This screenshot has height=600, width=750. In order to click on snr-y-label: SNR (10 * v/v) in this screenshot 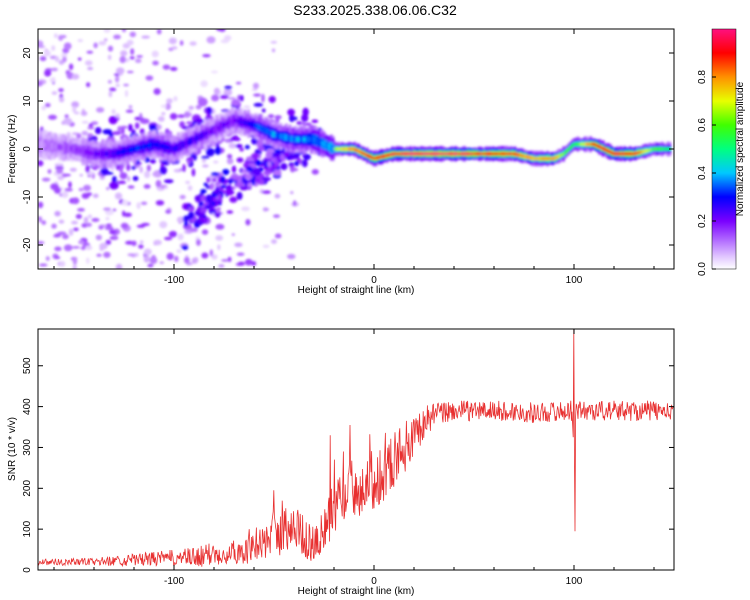, I will do `click(12, 449)`.